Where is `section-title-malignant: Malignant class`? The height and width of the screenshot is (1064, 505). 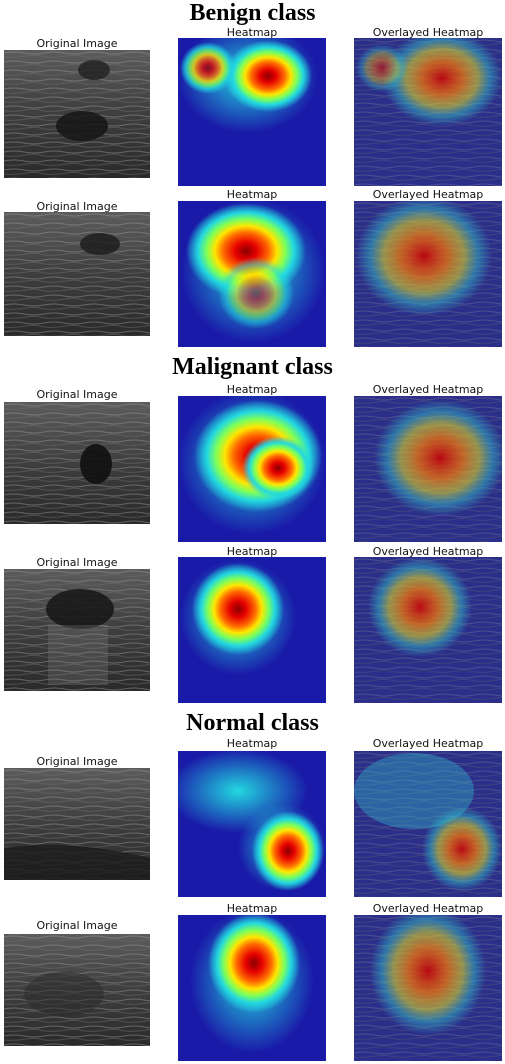 section-title-malignant: Malignant class is located at coordinates (252, 367).